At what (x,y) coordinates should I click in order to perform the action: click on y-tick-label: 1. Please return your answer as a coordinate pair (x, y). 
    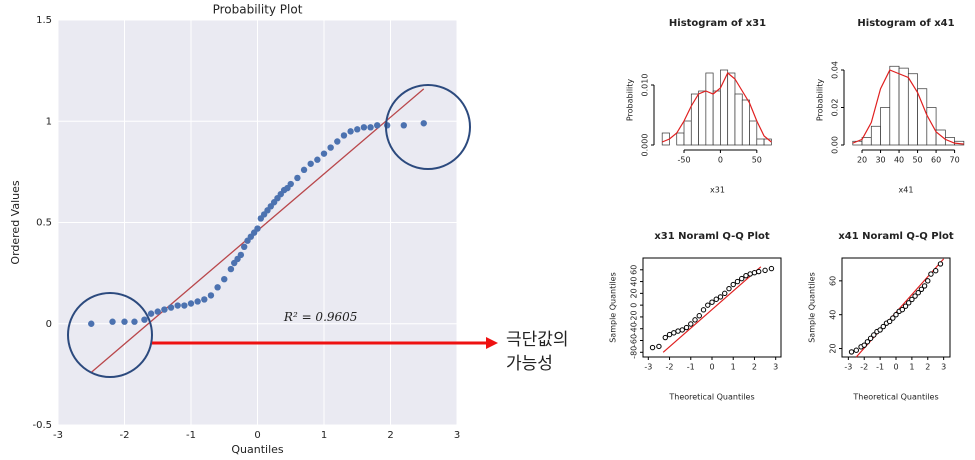
    Looking at the image, I should click on (49, 121).